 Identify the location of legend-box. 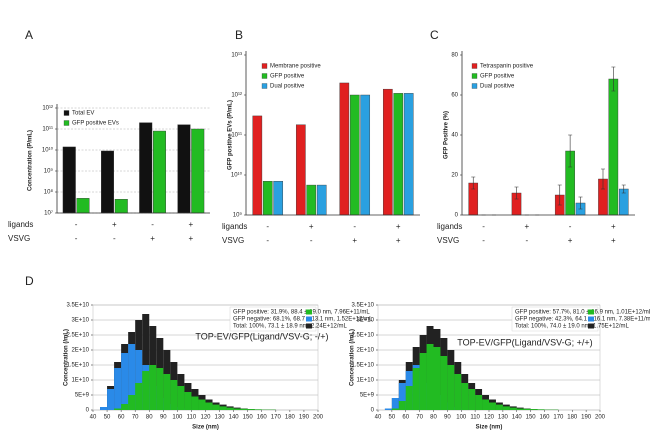
(555, 319).